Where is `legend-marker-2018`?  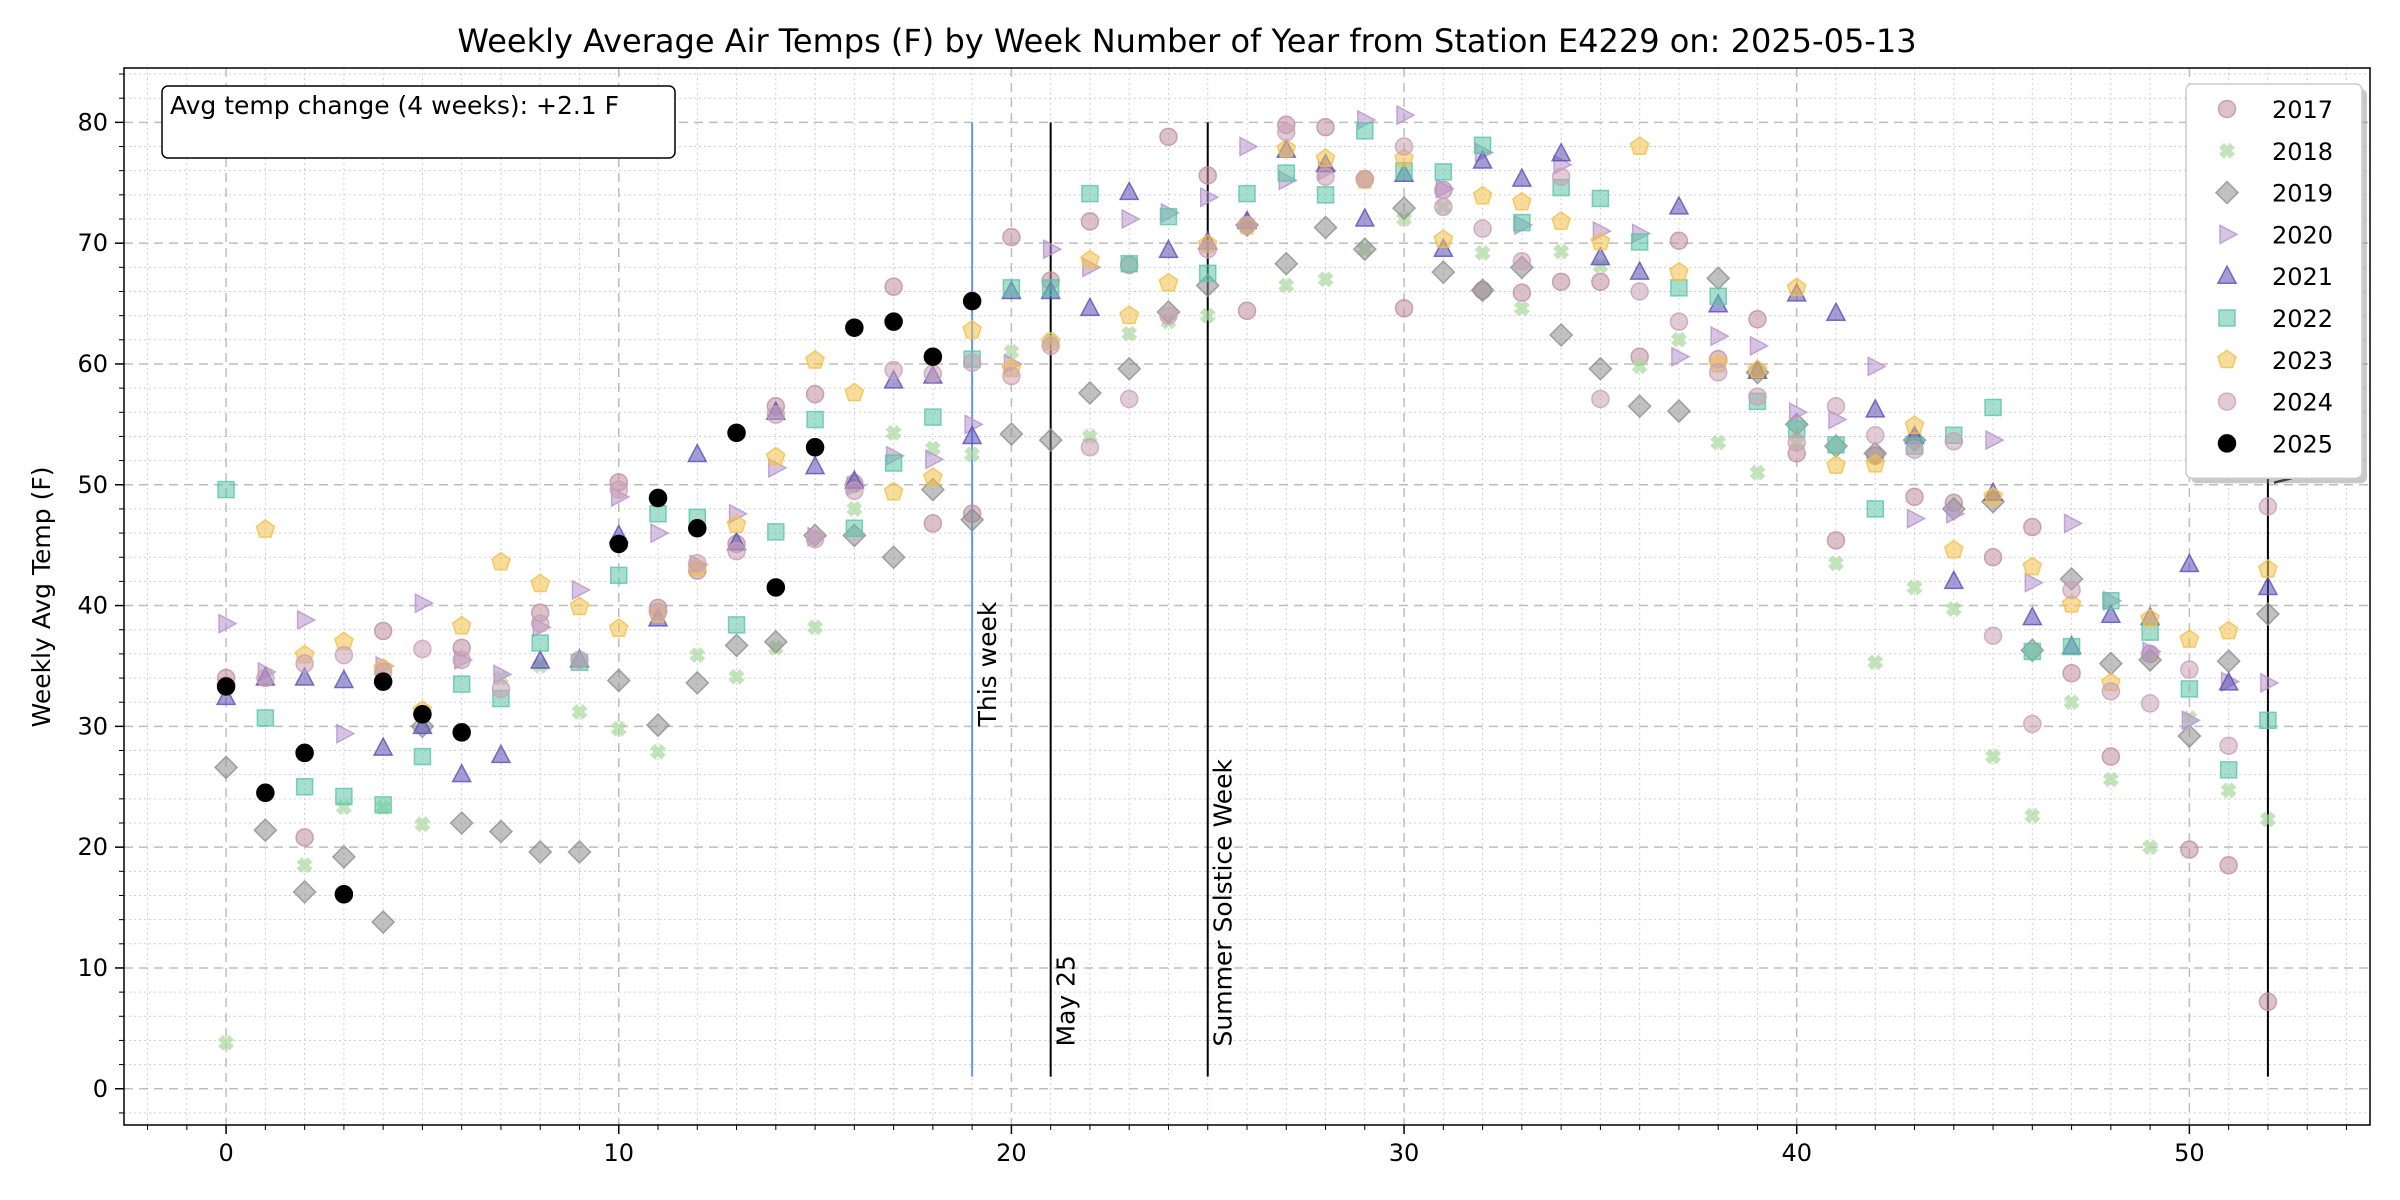 legend-marker-2018 is located at coordinates (2227, 150).